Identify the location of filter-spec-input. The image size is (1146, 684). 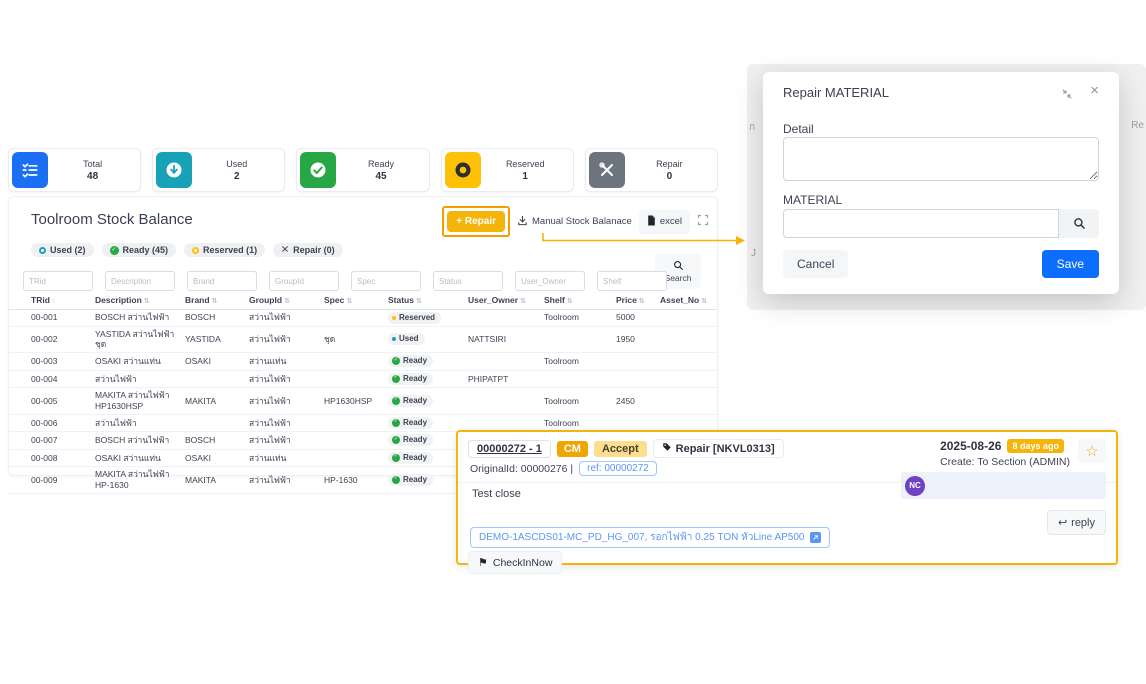
(386, 281).